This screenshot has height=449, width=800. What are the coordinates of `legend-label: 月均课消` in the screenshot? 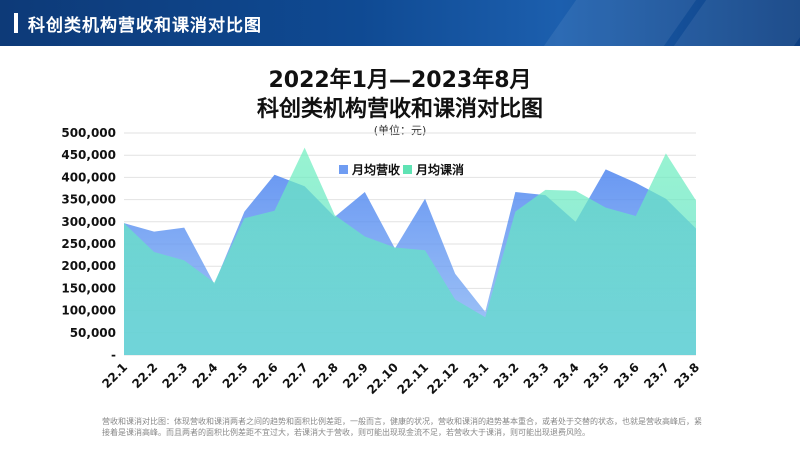 It's located at (439, 169).